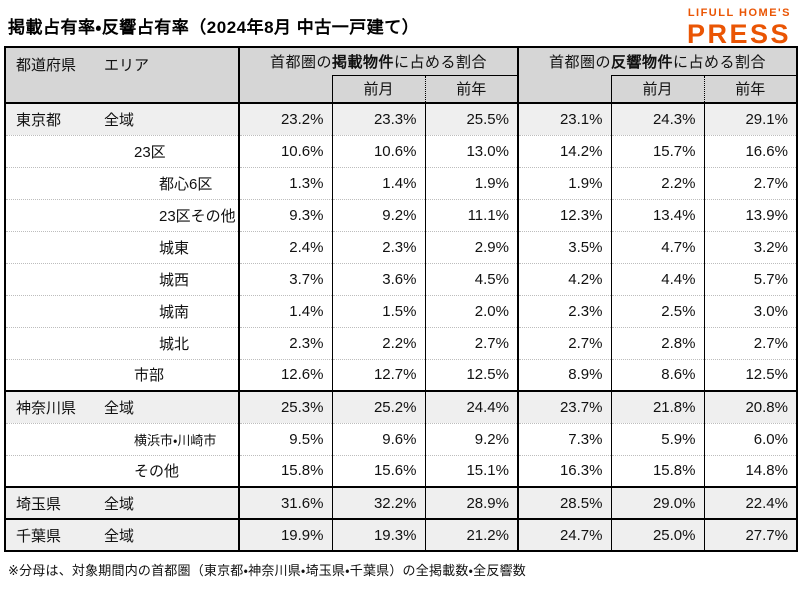  I want to click on value-cell: 1.9%, so click(471, 182).